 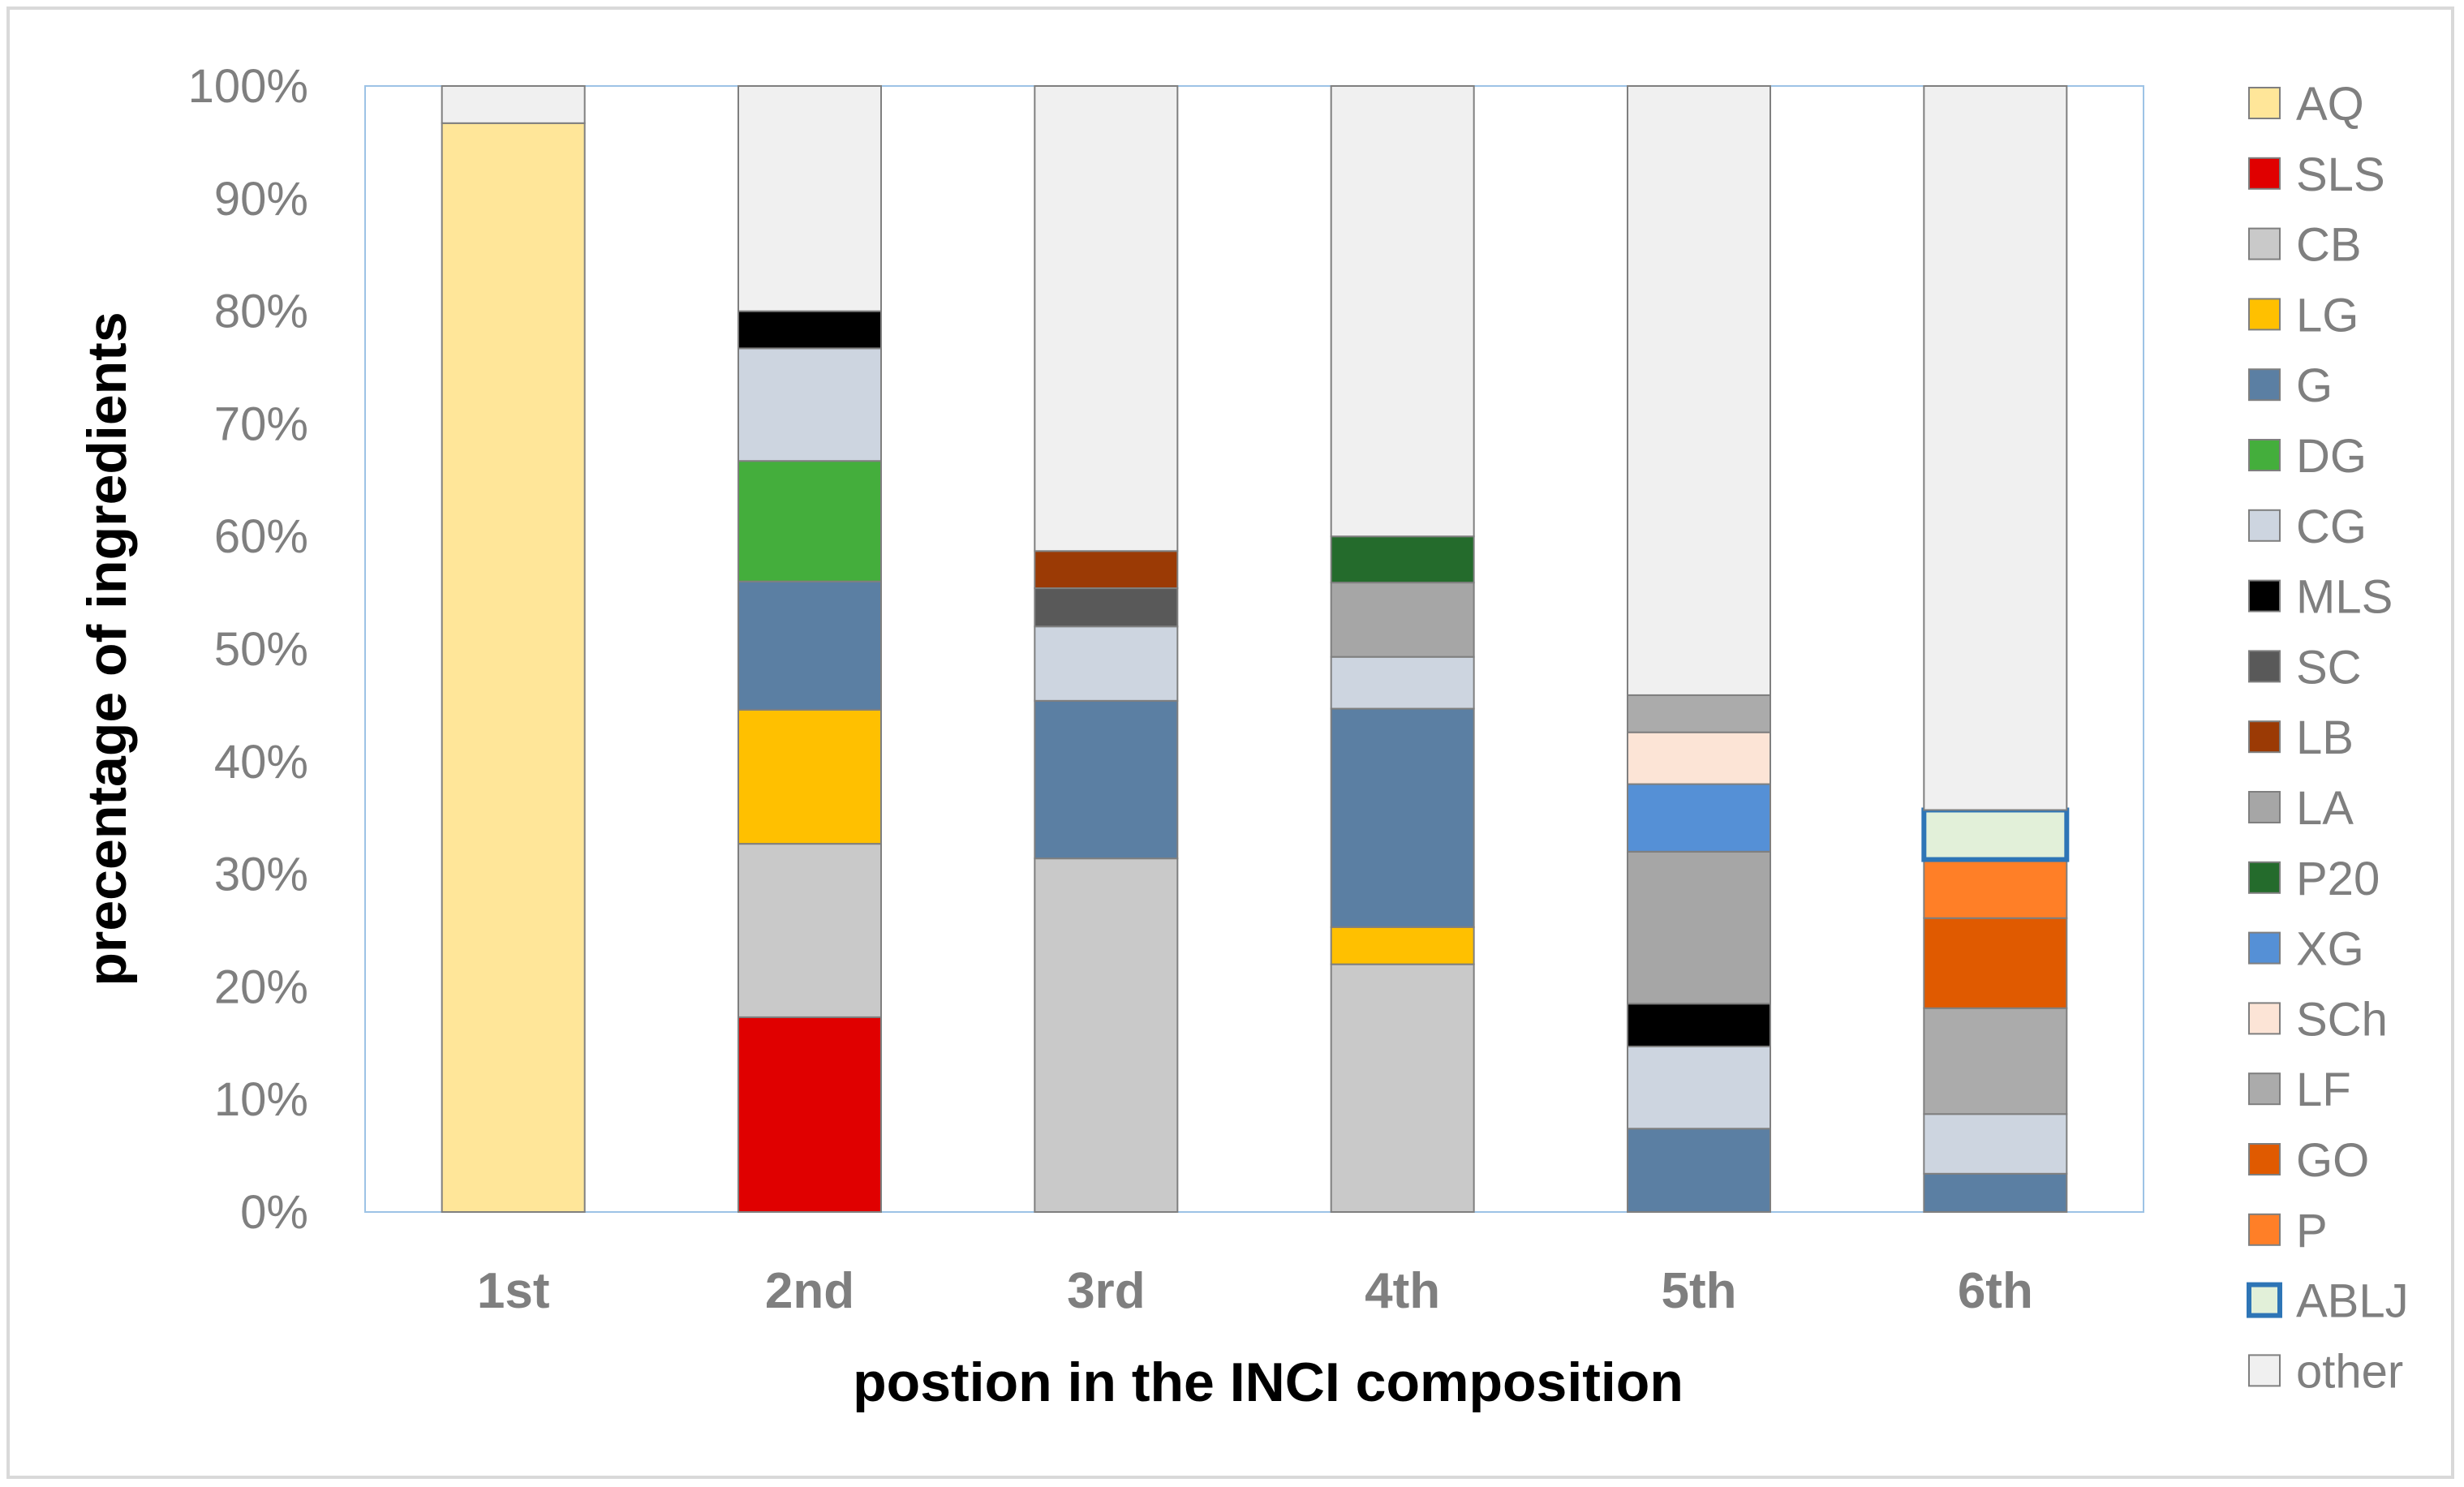 I want to click on legend-swatch-g, so click(x=2264, y=385).